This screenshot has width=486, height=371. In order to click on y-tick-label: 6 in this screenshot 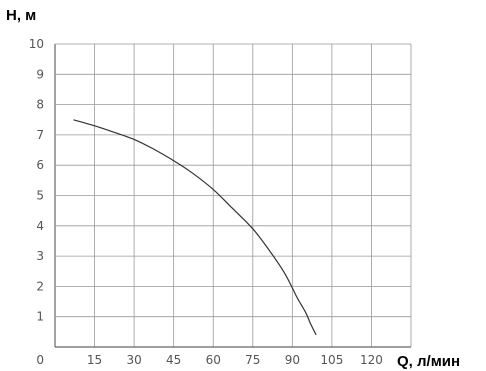, I will do `click(40, 165)`.